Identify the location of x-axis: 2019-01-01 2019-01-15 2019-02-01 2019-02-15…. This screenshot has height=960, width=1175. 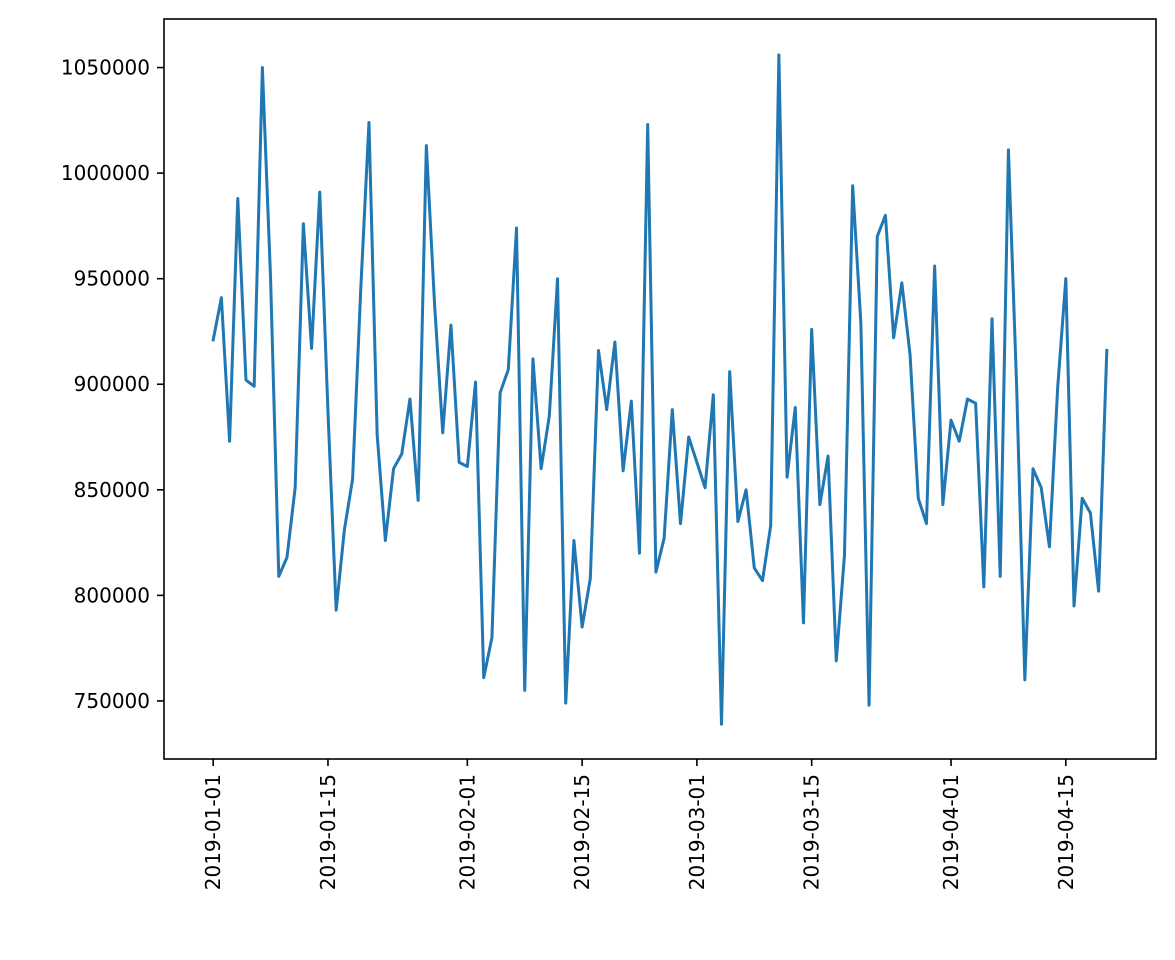
(639, 824).